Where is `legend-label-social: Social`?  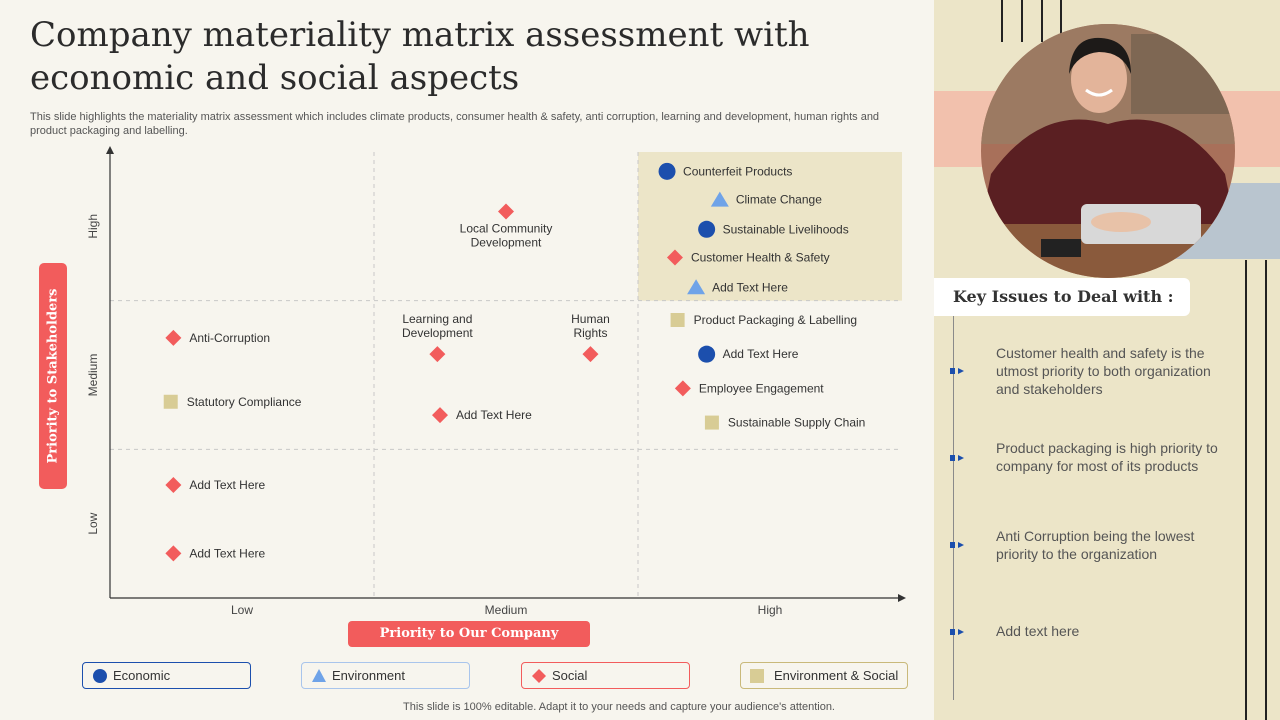
legend-label-social: Social is located at coordinates (570, 675).